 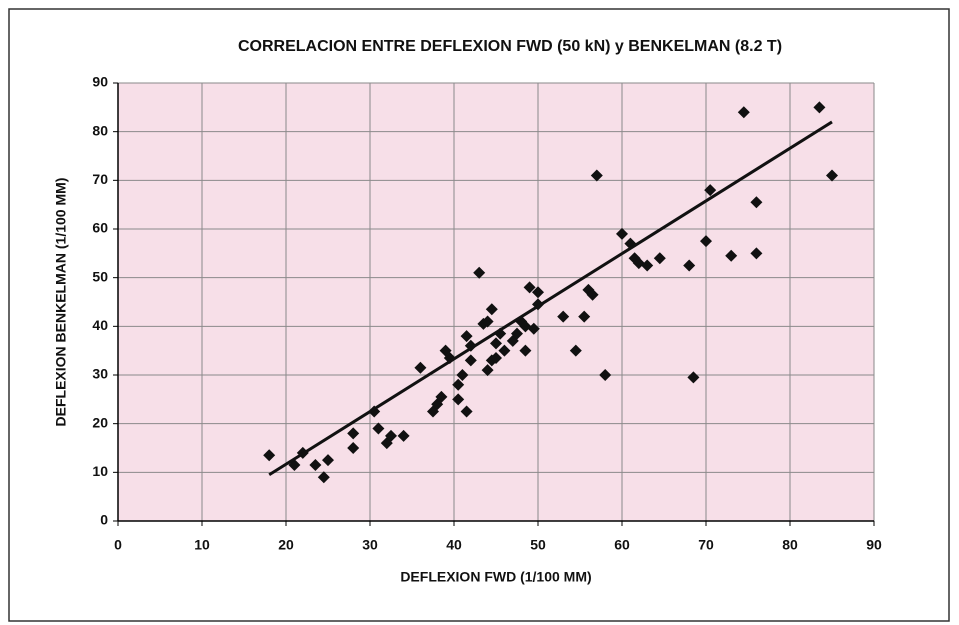 What do you see at coordinates (118, 545) in the screenshot?
I see `x-tick-label: 0` at bounding box center [118, 545].